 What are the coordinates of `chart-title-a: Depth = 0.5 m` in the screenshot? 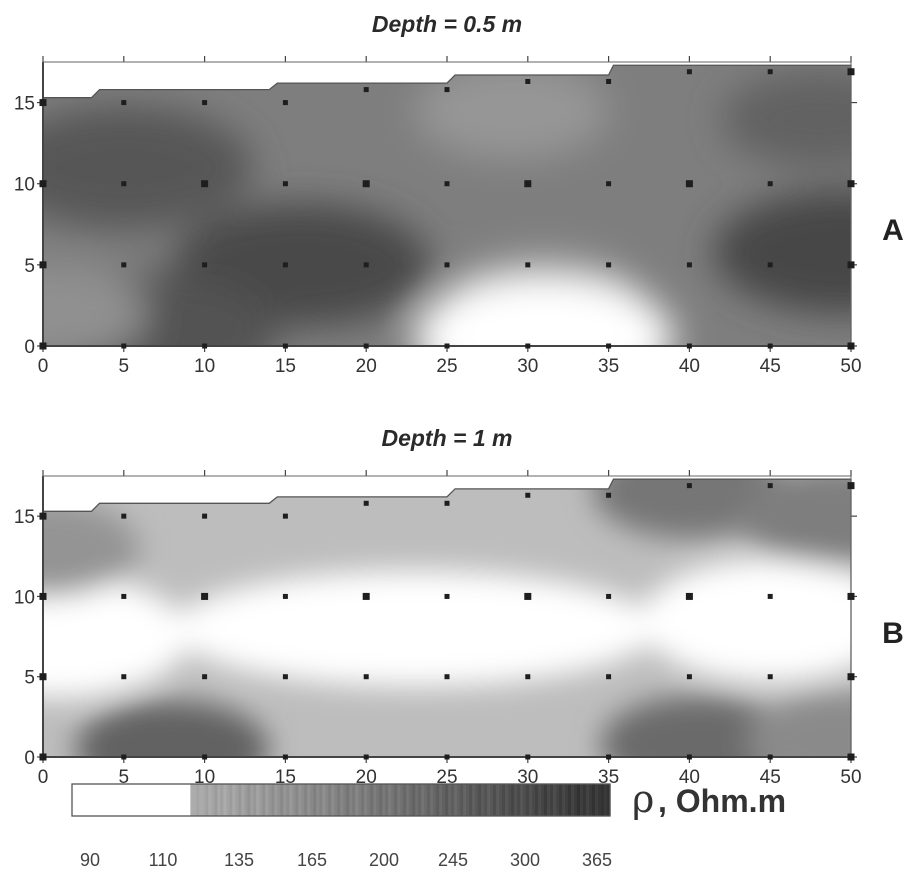 It's located at (447, 24).